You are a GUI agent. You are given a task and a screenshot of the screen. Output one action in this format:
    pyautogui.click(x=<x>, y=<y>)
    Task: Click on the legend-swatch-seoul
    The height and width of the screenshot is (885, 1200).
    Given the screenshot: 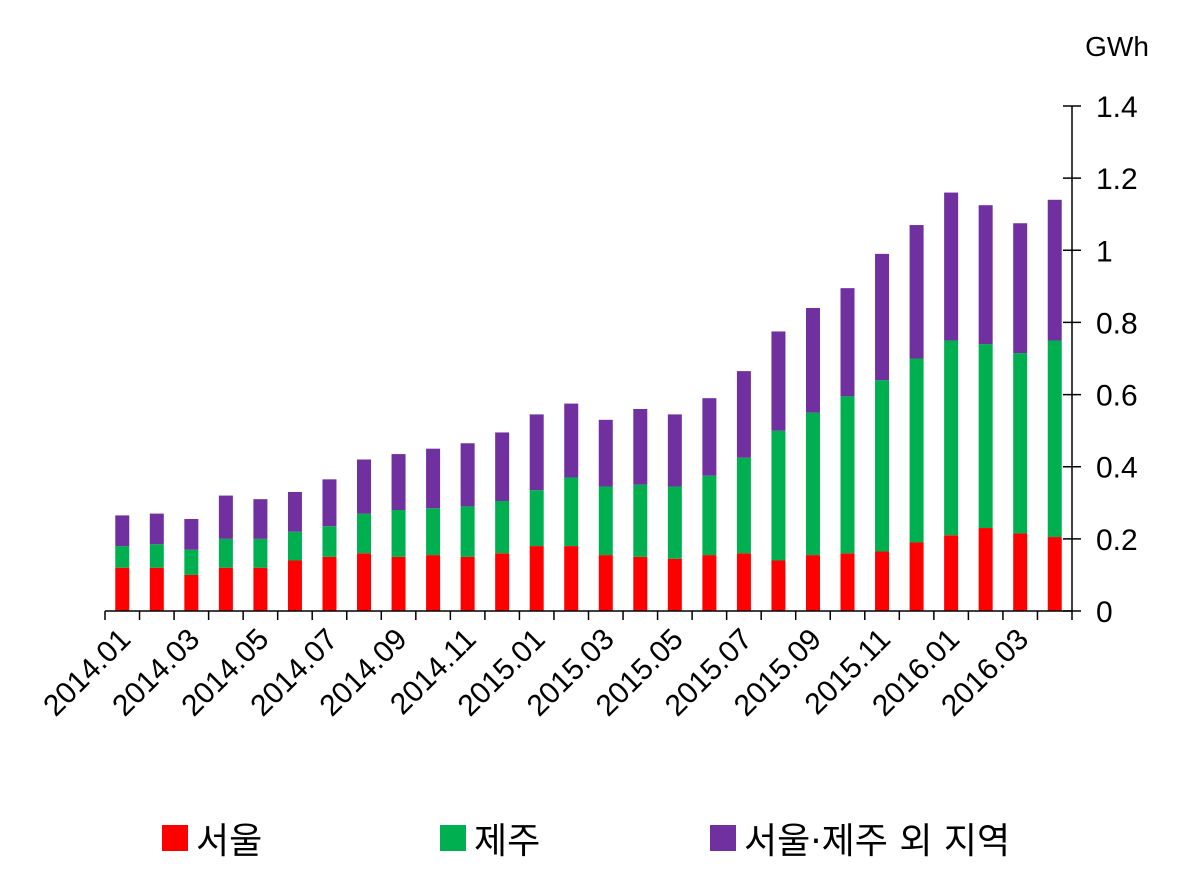 What is the action you would take?
    pyautogui.click(x=175, y=838)
    